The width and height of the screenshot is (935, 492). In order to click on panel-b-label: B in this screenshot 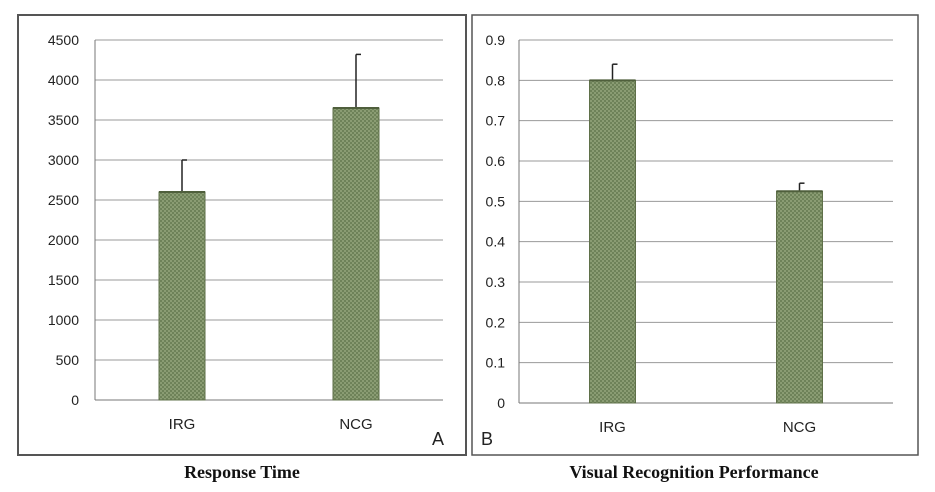, I will do `click(487, 439)`.